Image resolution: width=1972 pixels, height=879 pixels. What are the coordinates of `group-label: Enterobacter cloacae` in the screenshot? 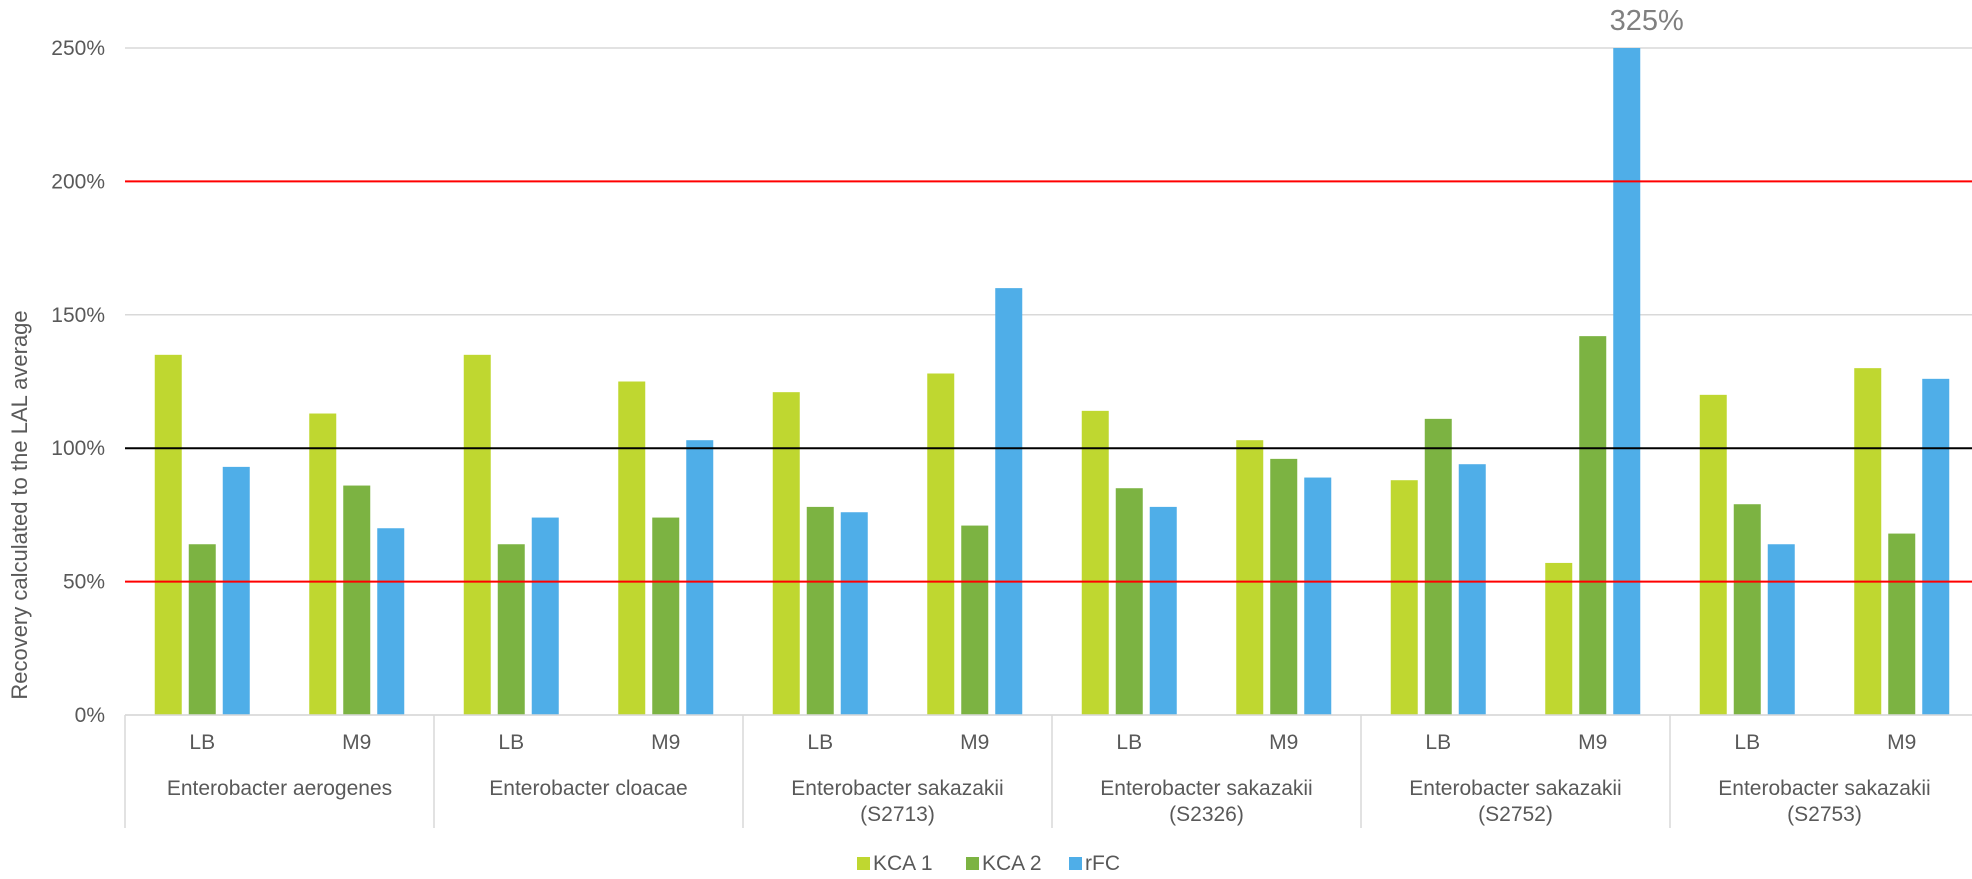 It's located at (588, 788).